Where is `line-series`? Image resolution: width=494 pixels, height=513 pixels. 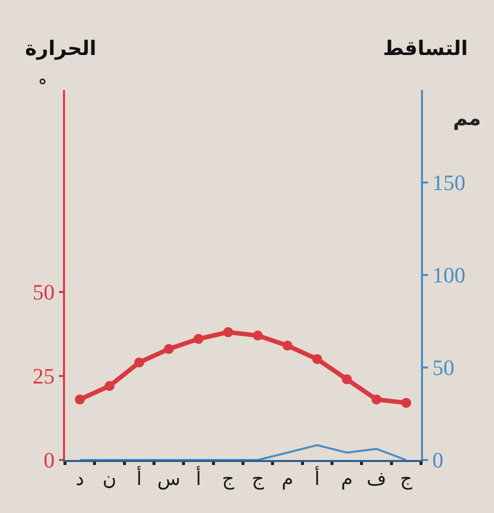
line-series is located at coordinates (243, 452).